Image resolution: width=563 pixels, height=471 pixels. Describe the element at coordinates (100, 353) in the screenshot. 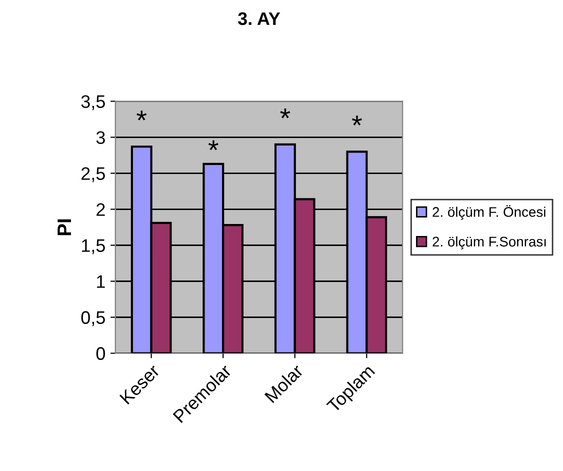

I see `y-tick-label: 0` at that location.